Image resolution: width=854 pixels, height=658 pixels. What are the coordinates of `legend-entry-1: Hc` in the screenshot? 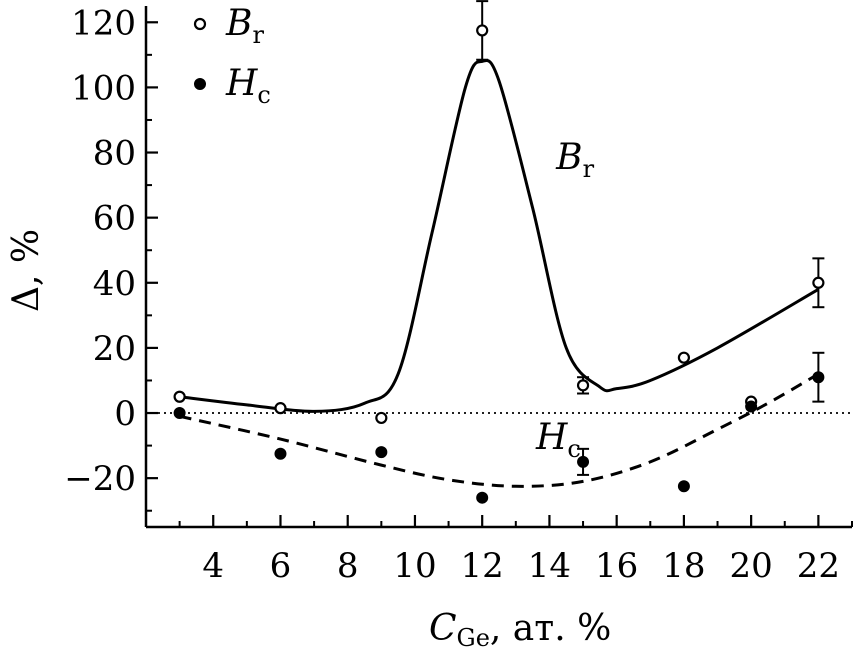 It's located at (248, 86).